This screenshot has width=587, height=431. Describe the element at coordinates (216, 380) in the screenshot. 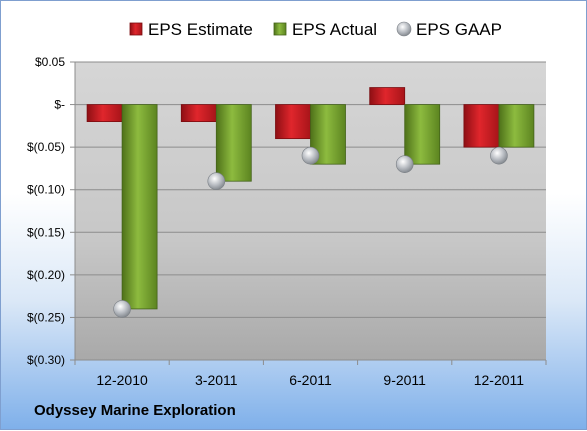

I see `x-tick-label: 3-2011` at that location.